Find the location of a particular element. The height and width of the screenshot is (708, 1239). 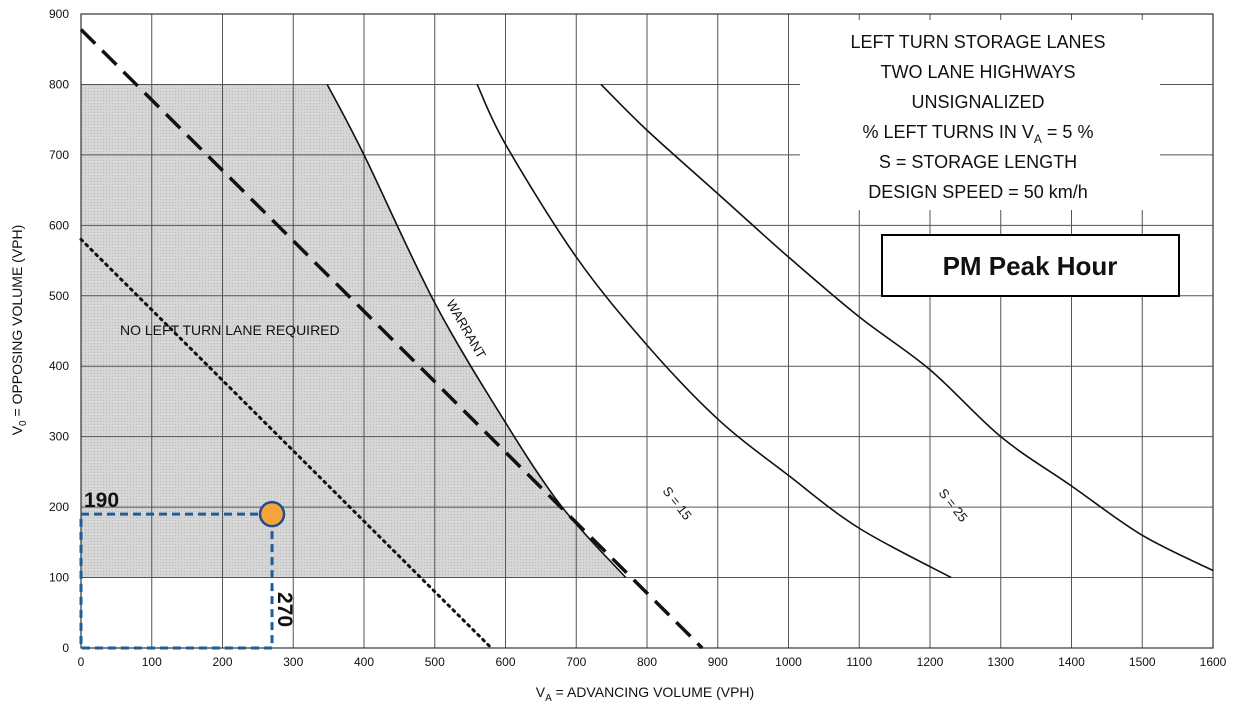

x-tick-label-1100: 1100 is located at coordinates (859, 662).